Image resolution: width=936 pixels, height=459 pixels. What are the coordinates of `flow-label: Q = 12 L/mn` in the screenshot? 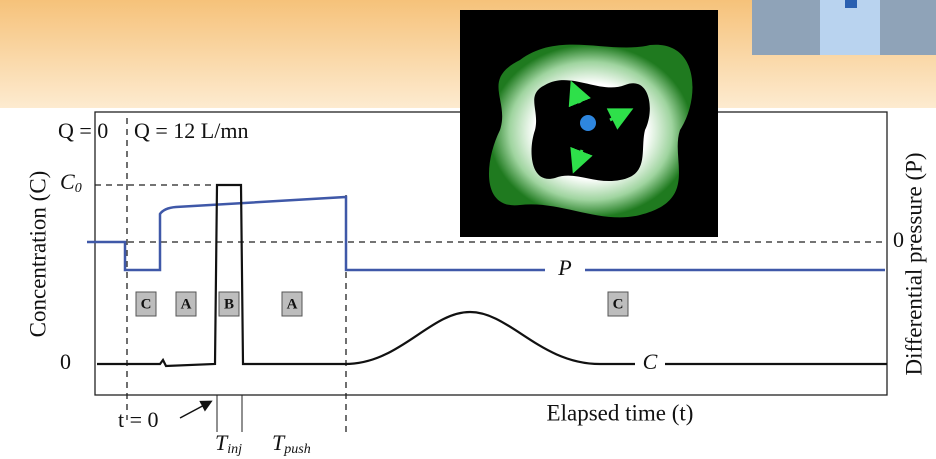 It's located at (191, 130).